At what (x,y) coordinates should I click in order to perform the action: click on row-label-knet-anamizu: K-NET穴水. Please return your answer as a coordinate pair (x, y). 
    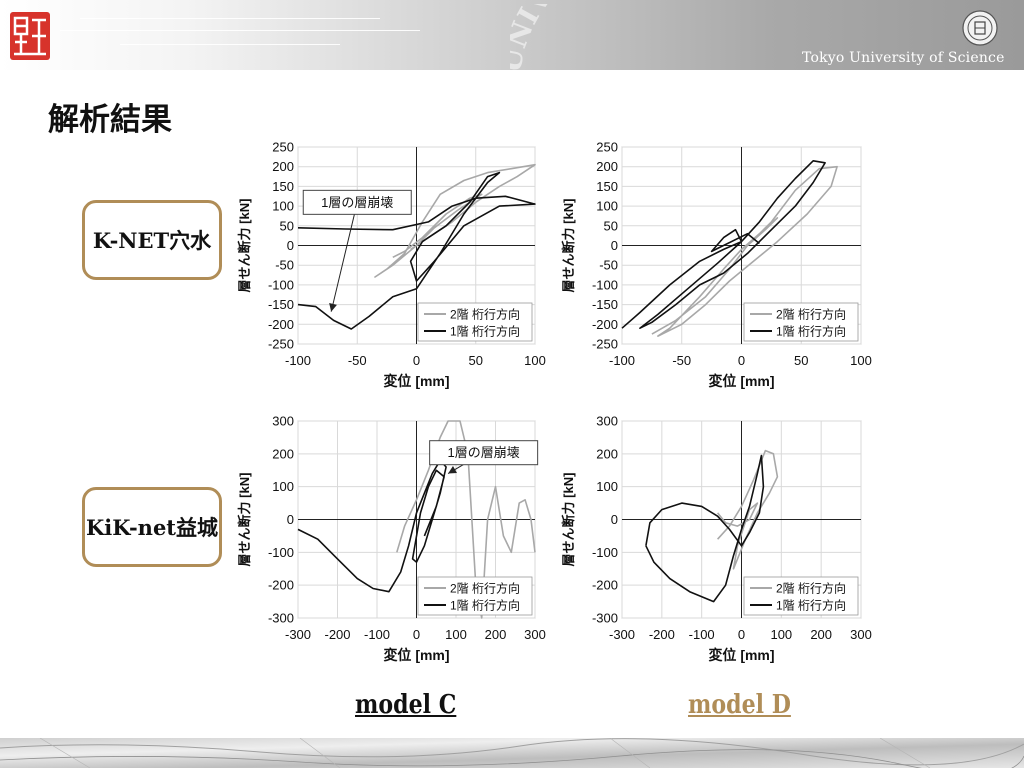
    Looking at the image, I should click on (152, 240).